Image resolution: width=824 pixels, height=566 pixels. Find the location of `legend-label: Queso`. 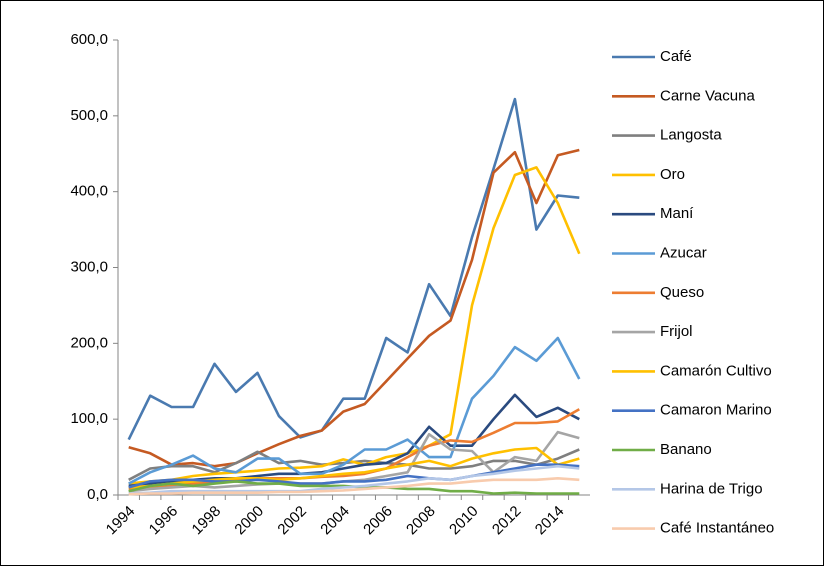

legend-label: Queso is located at coordinates (682, 292).